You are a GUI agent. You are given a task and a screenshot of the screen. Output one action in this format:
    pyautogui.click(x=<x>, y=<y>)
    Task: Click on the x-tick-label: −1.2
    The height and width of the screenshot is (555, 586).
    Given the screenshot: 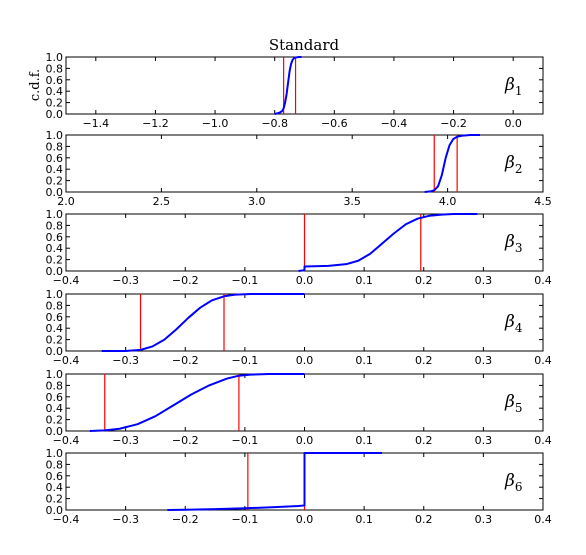 What is the action you would take?
    pyautogui.click(x=155, y=123)
    